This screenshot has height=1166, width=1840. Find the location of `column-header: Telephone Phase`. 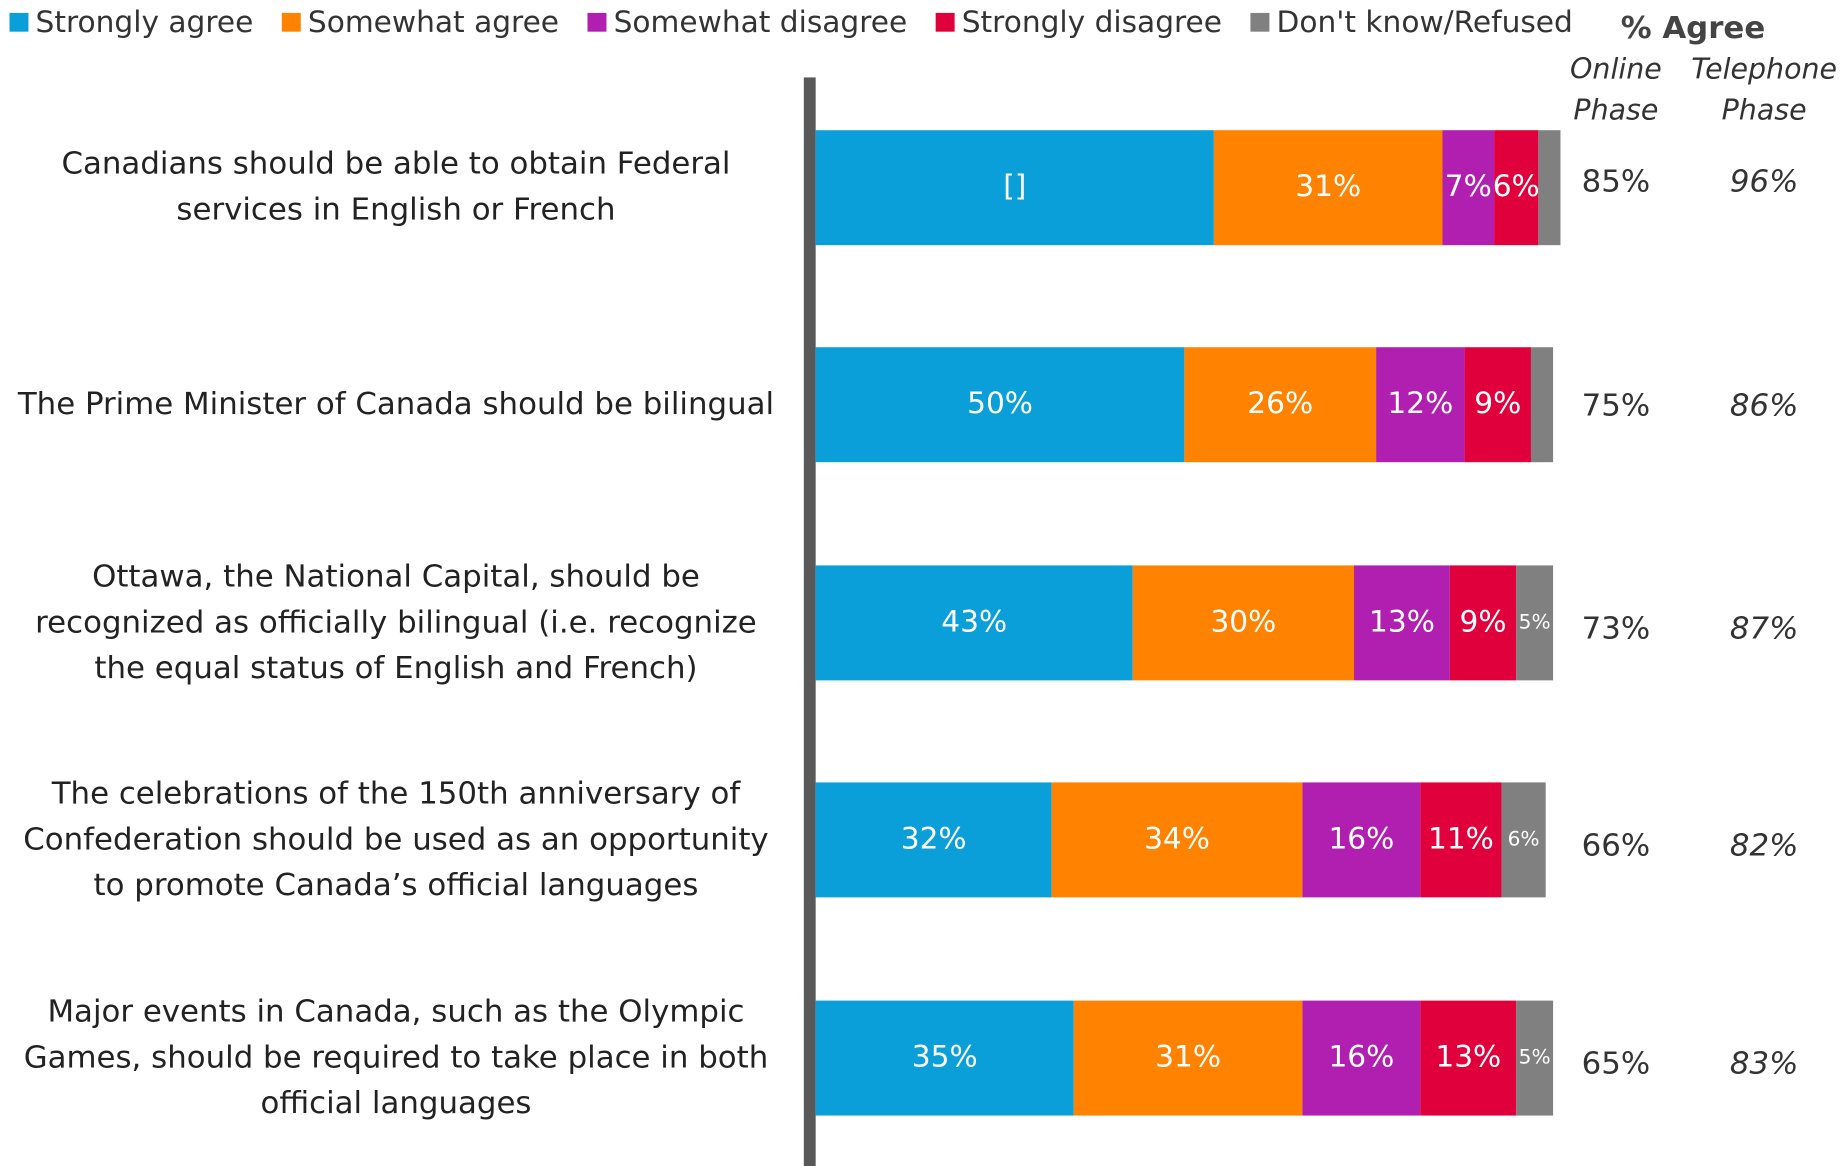

column-header: Telephone Phase is located at coordinates (1764, 89).